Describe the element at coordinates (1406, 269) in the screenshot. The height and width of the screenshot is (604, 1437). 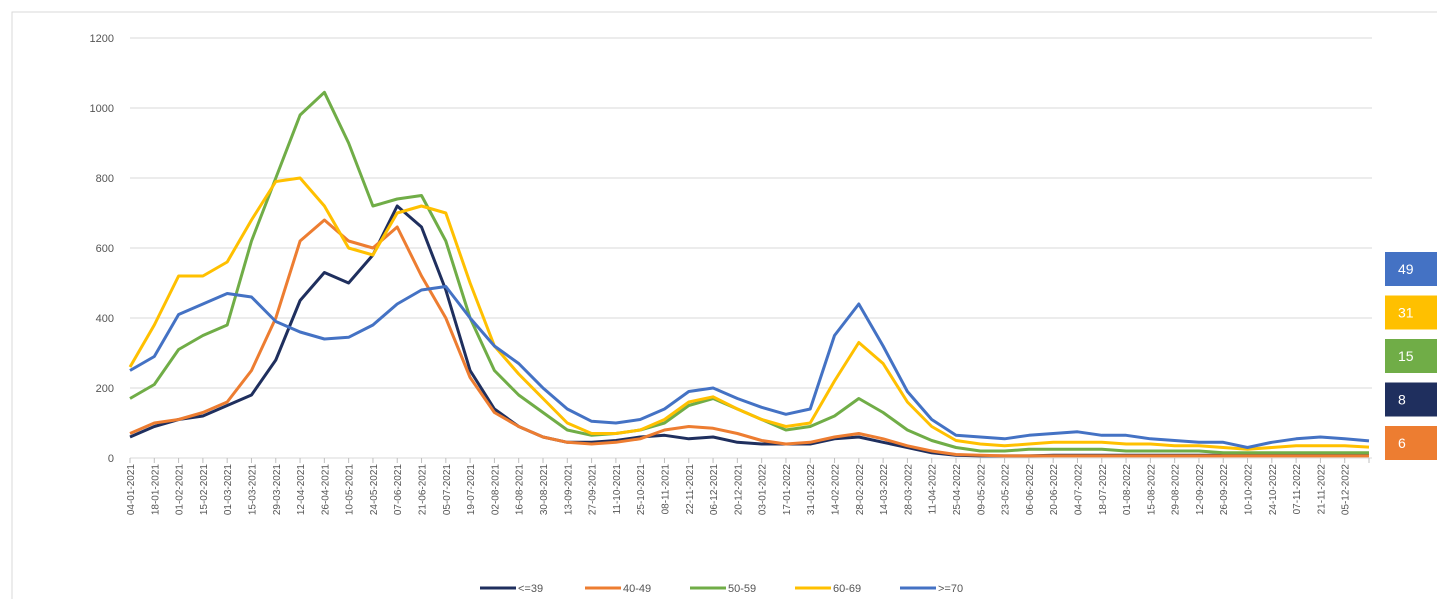
I see `end-value-label: 49` at that location.